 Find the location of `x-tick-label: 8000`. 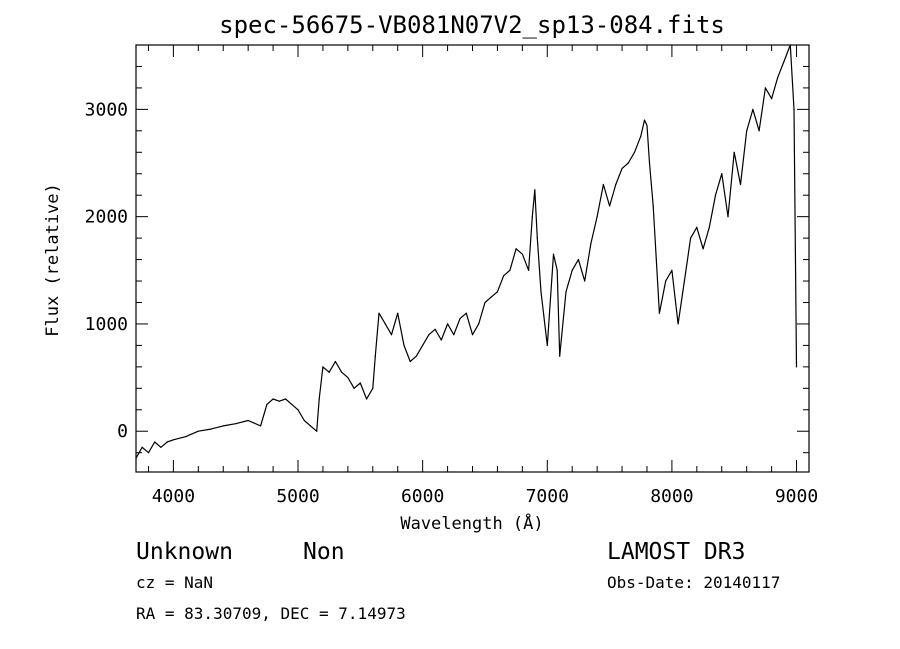

x-tick-label: 8000 is located at coordinates (671, 496).